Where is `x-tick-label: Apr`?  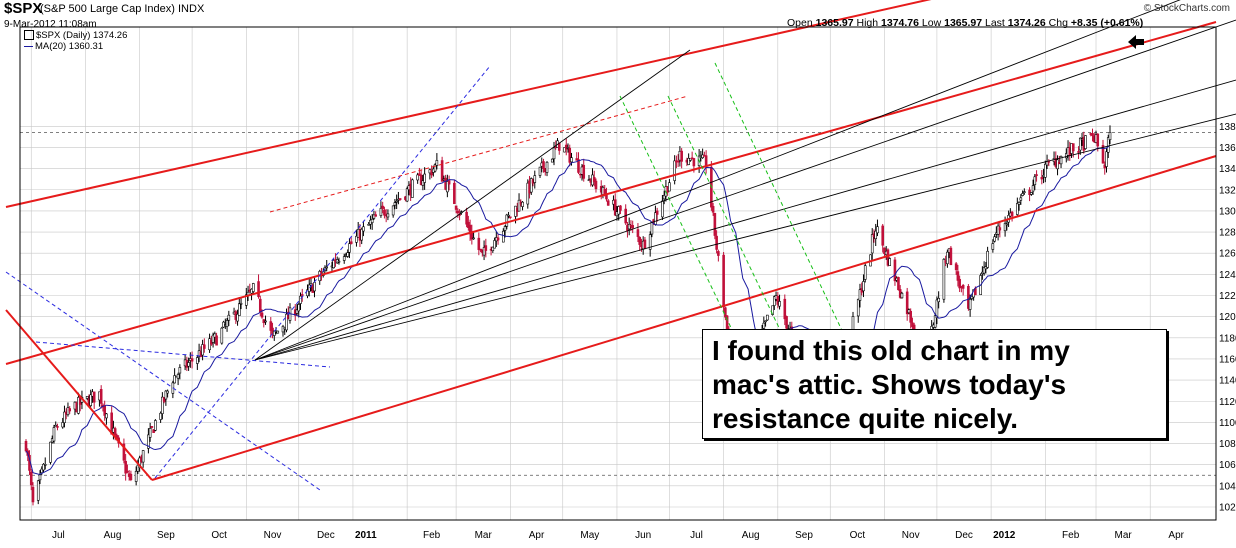
x-tick-label: Apr is located at coordinates (537, 535).